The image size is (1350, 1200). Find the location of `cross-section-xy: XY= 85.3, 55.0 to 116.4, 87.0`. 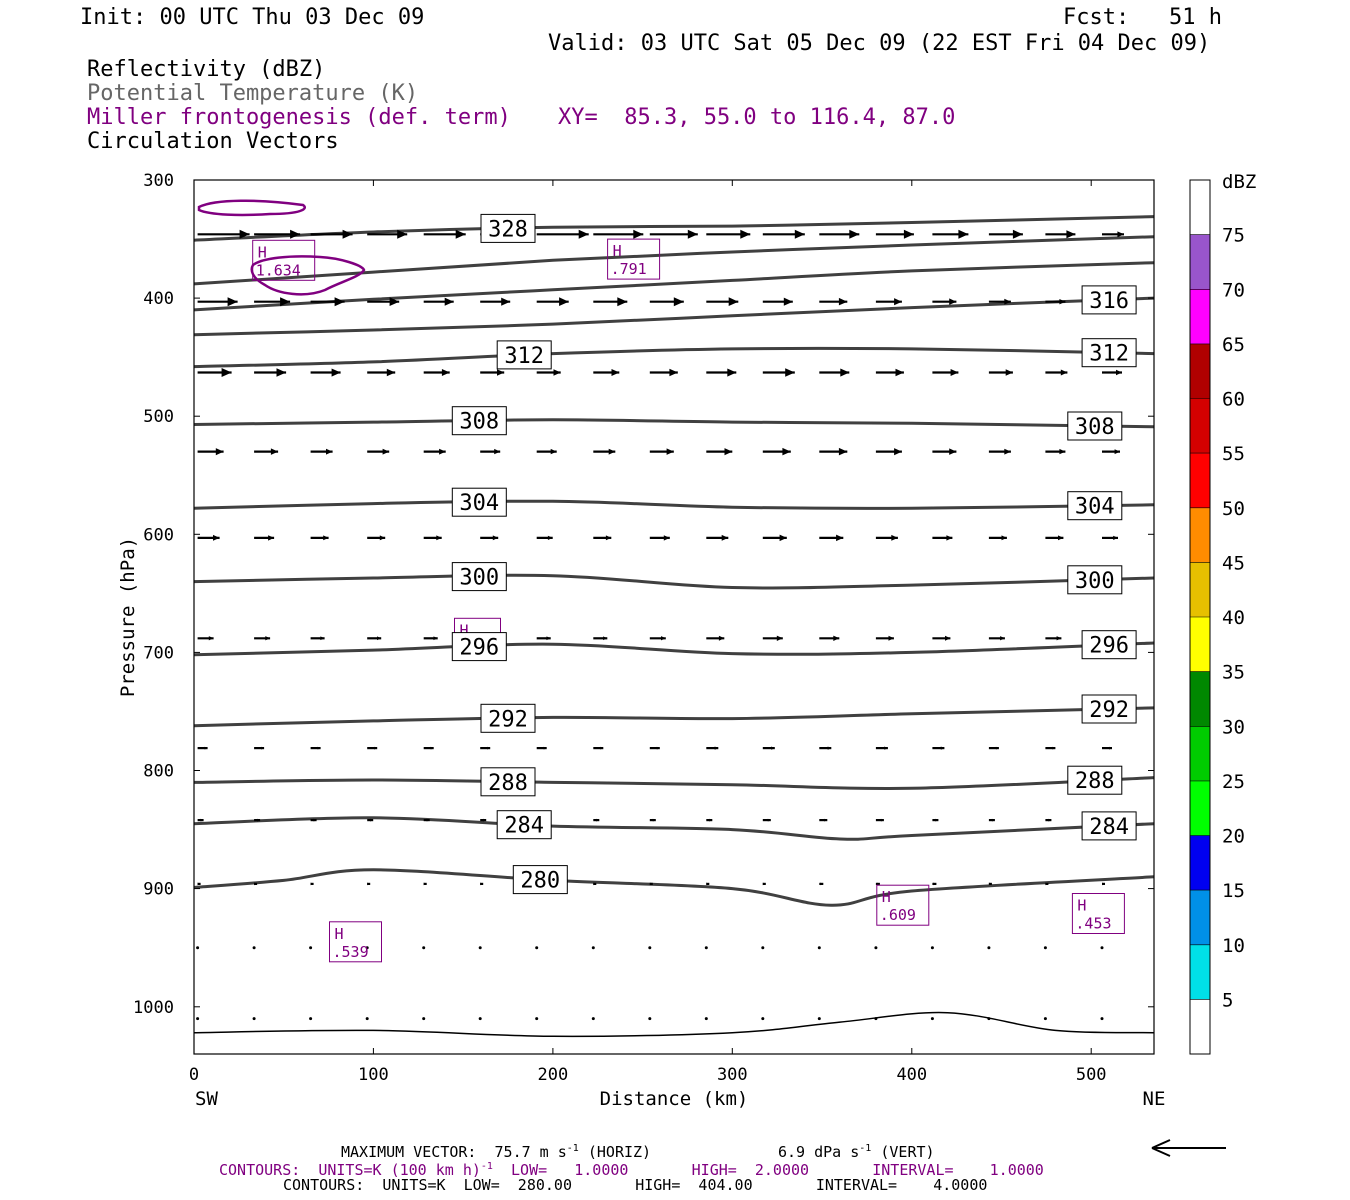

cross-section-xy: XY= 85.3, 55.0 to 116.4, 87.0 is located at coordinates (757, 117).